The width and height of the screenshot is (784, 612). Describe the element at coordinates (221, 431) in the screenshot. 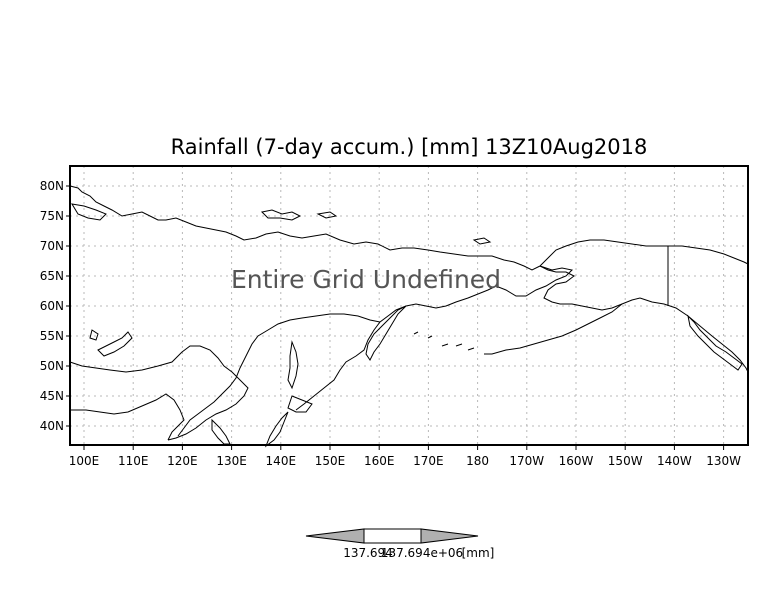

I see `korea` at that location.